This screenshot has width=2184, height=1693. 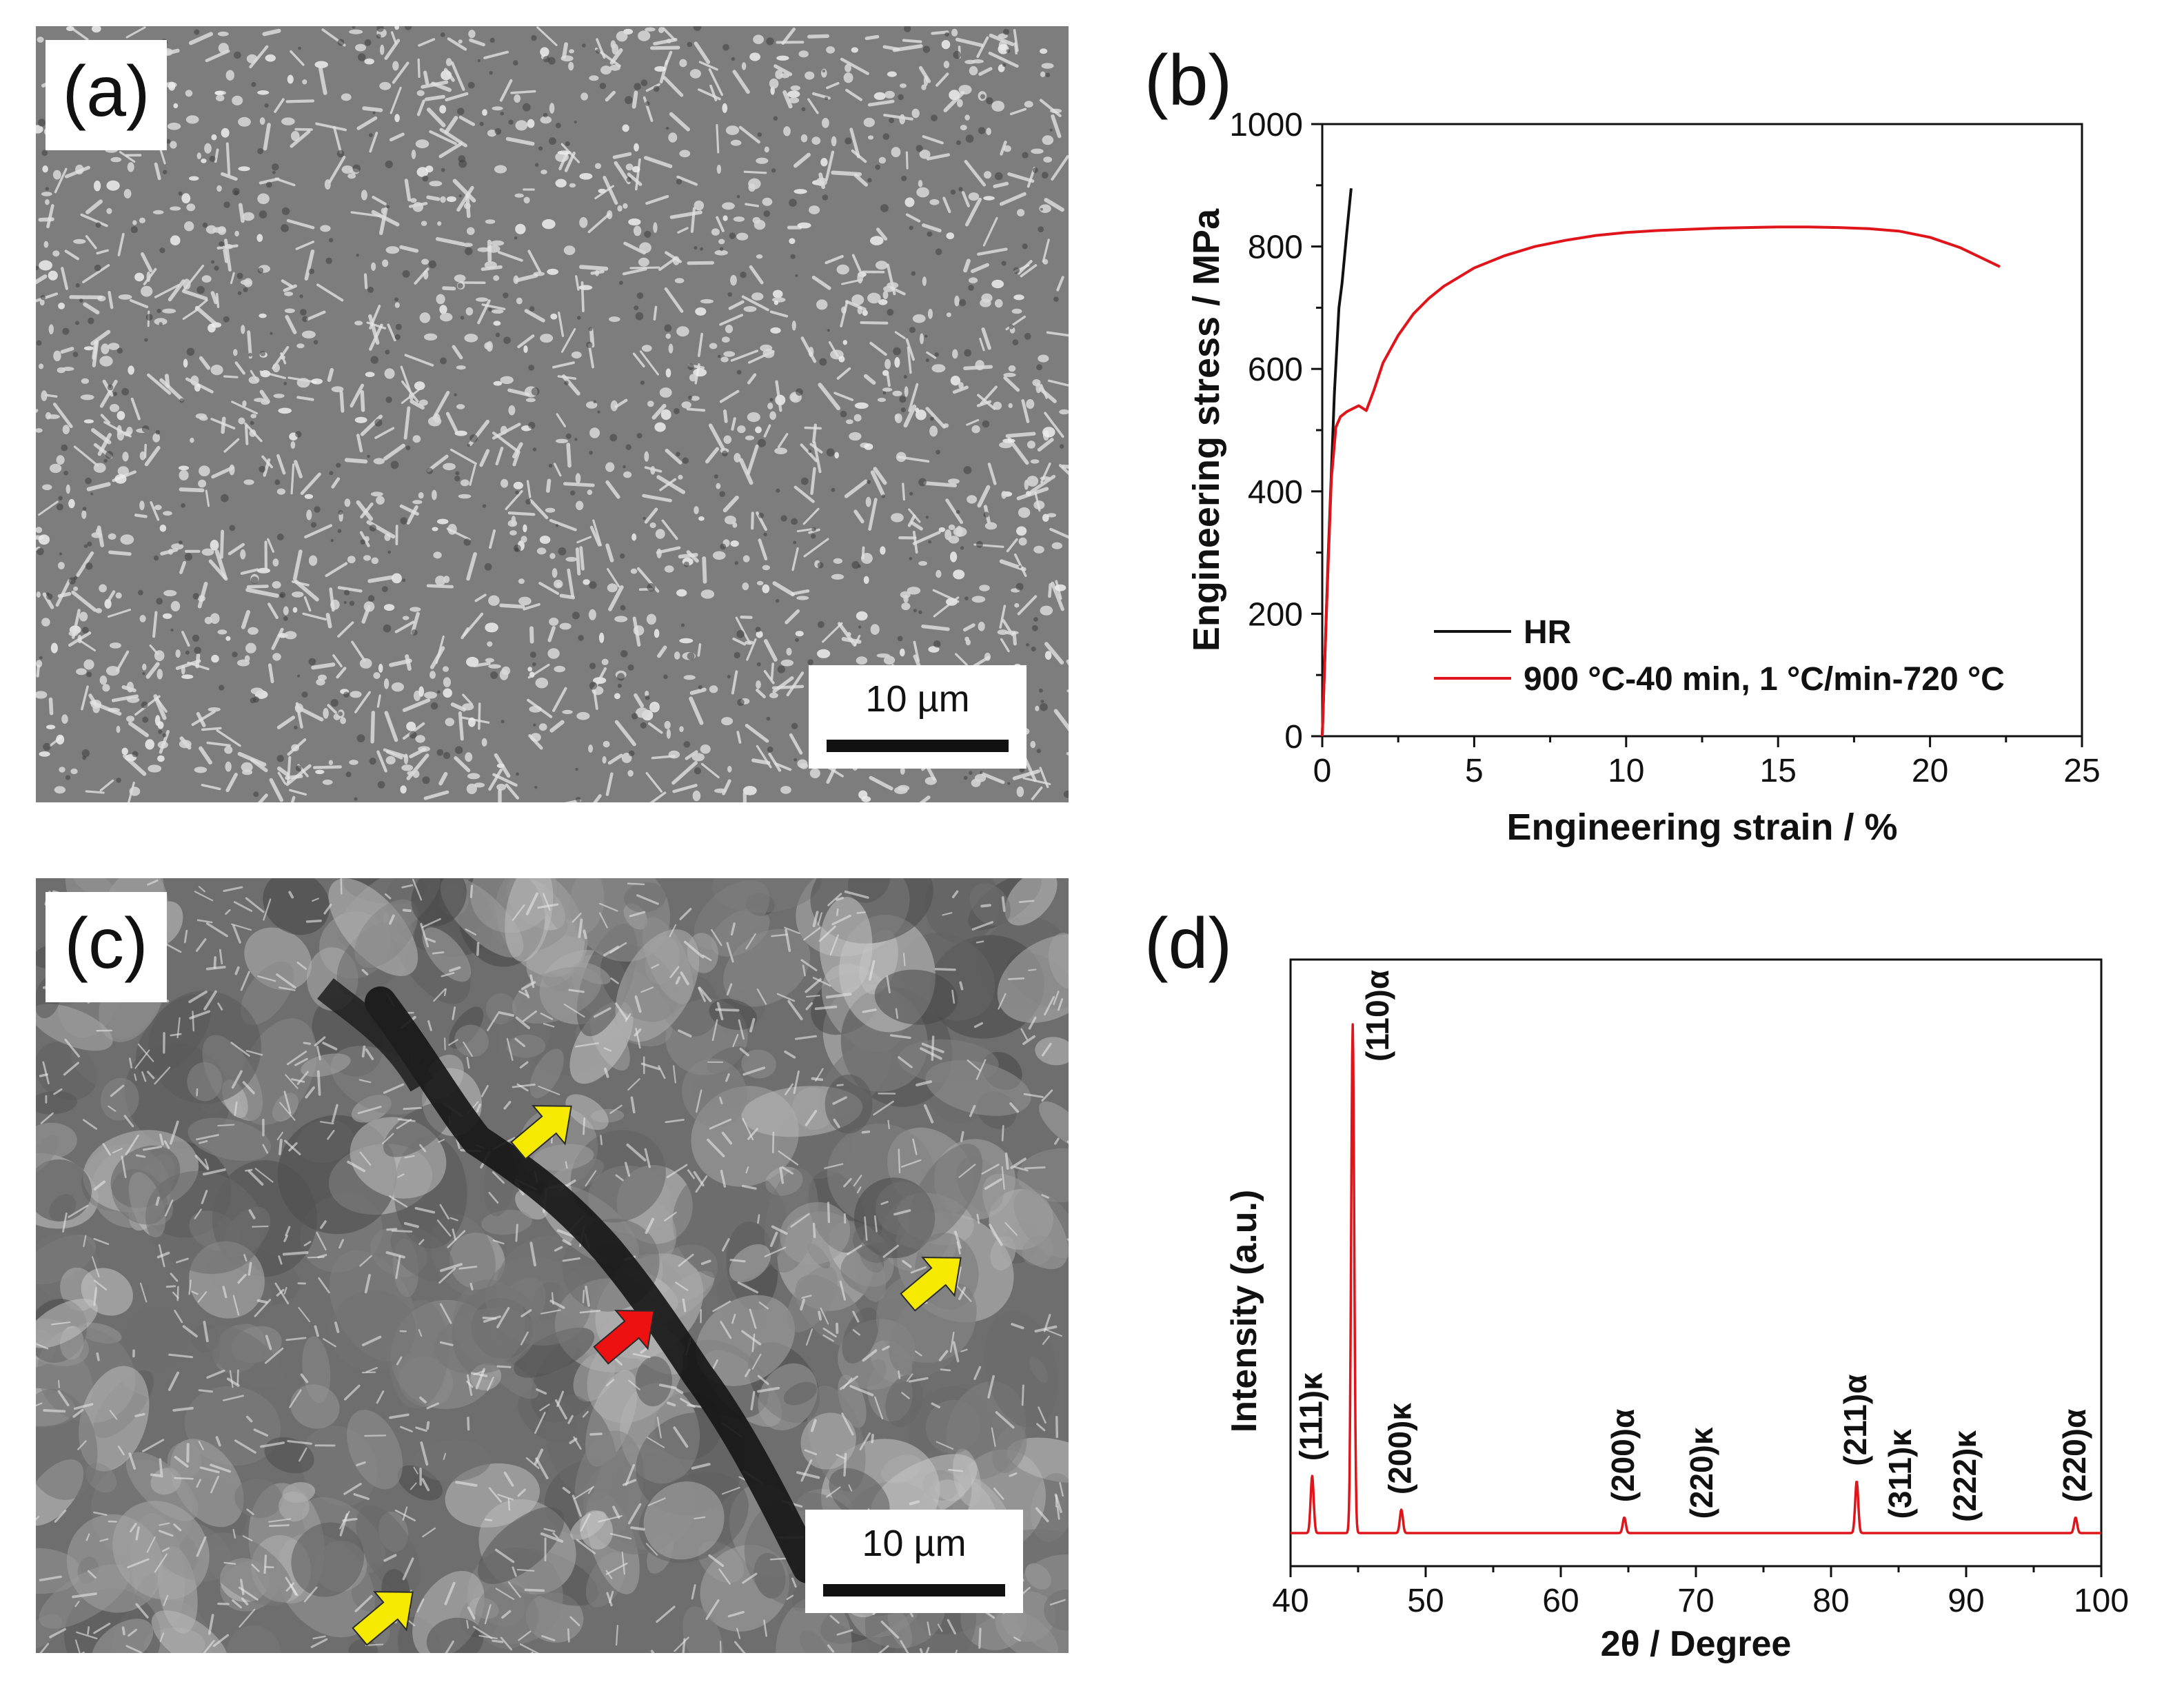 I want to click on peak-label: (222)κ, so click(x=1965, y=1476).